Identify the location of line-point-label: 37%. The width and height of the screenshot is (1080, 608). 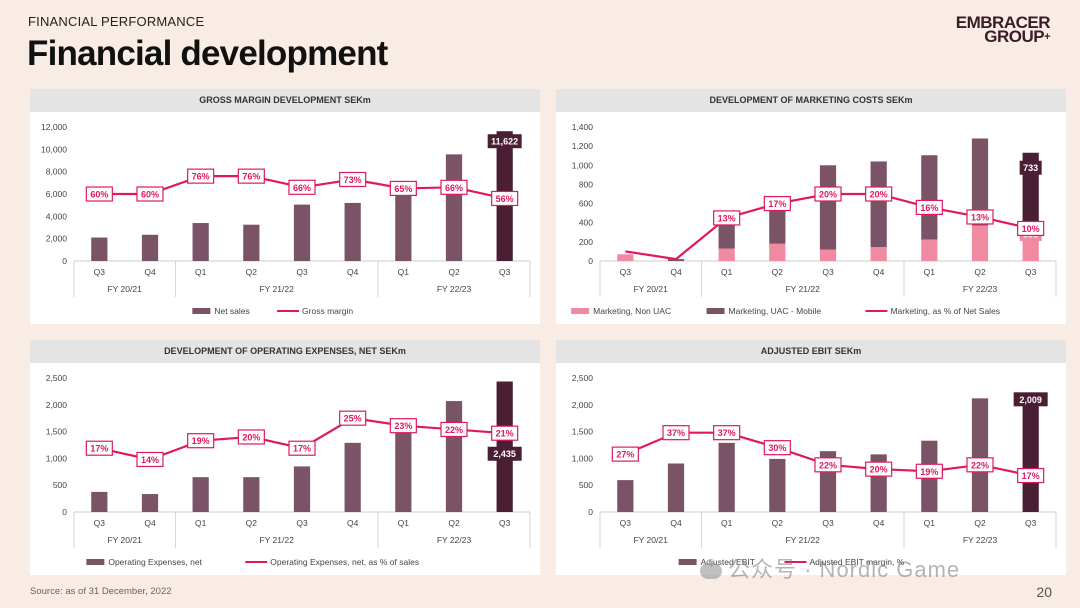
(727, 433).